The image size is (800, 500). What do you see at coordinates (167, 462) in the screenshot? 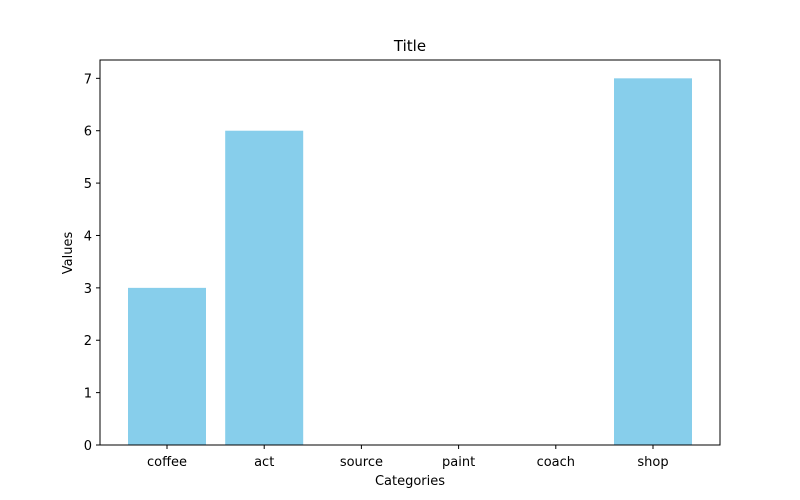
I see `x-tick-label-coffee: coffee` at bounding box center [167, 462].